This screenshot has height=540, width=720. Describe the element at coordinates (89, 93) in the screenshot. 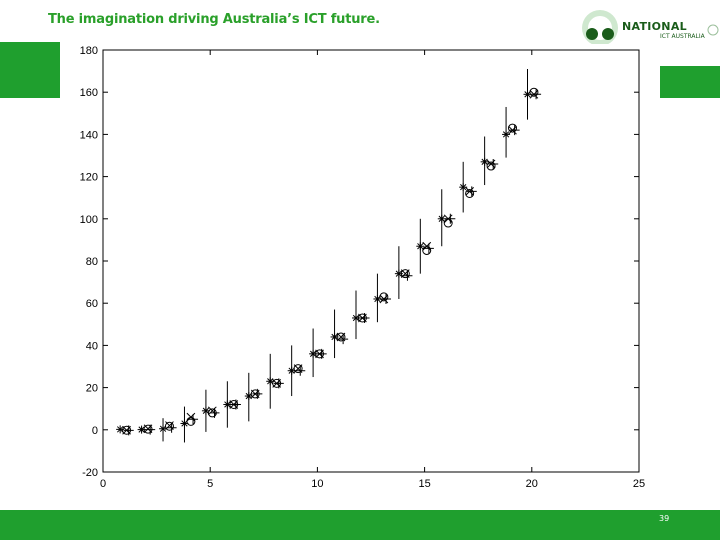

I see `y-tick-label: 160` at that location.